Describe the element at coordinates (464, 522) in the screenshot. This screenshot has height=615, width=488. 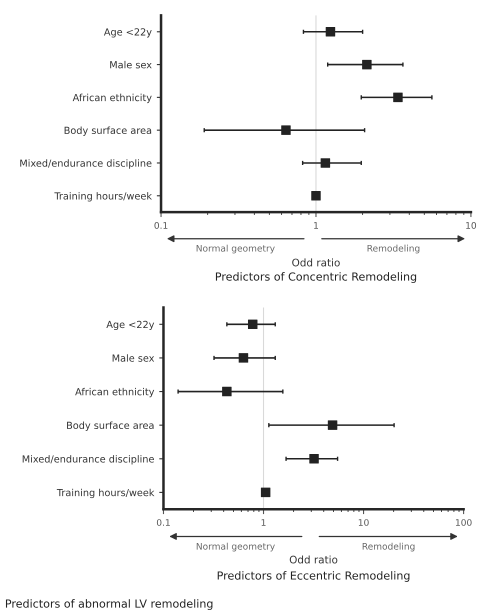
I see `x-tick-label: 100` at that location.